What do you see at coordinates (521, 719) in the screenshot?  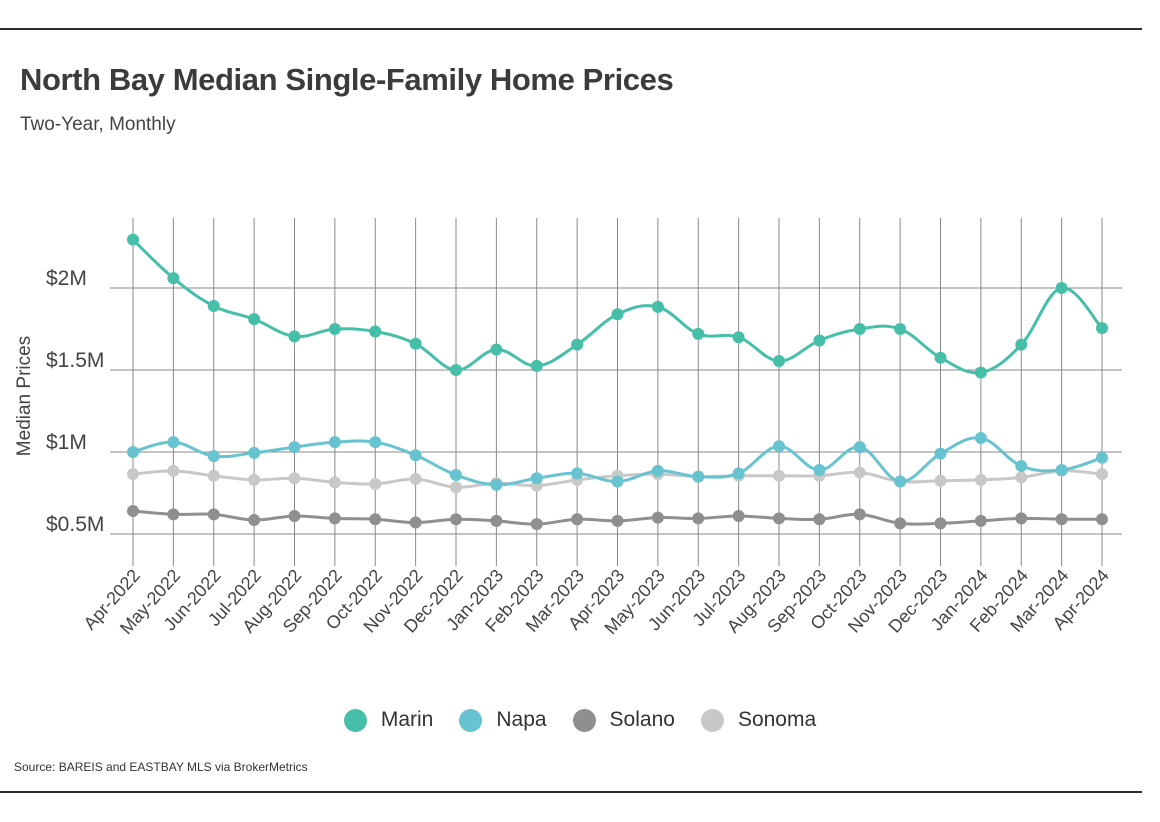 I see `legend-label: Napa` at bounding box center [521, 719].